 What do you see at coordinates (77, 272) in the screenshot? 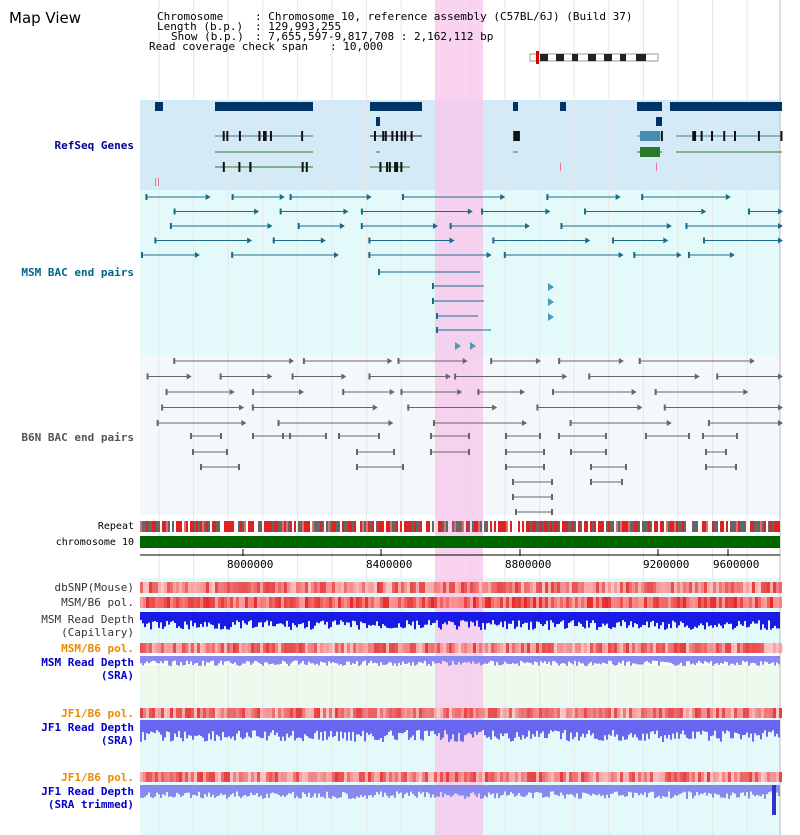
I see `msm-bac-label: MSM BAC end pairs` at bounding box center [77, 272].